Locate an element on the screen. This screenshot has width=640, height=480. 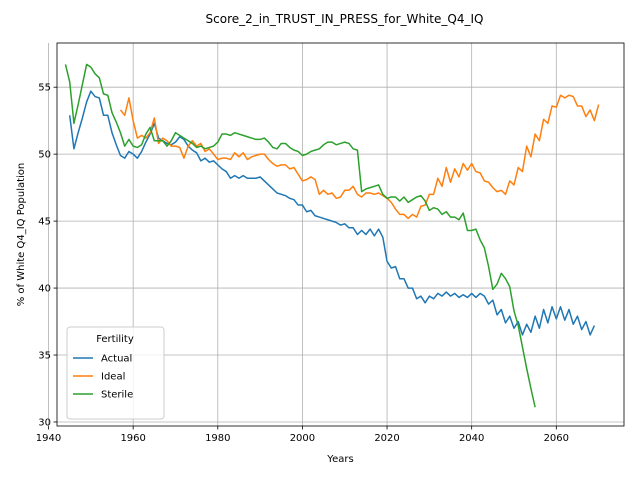
y-axis: 30 35 40 45 50 55 is located at coordinates (47, 255).